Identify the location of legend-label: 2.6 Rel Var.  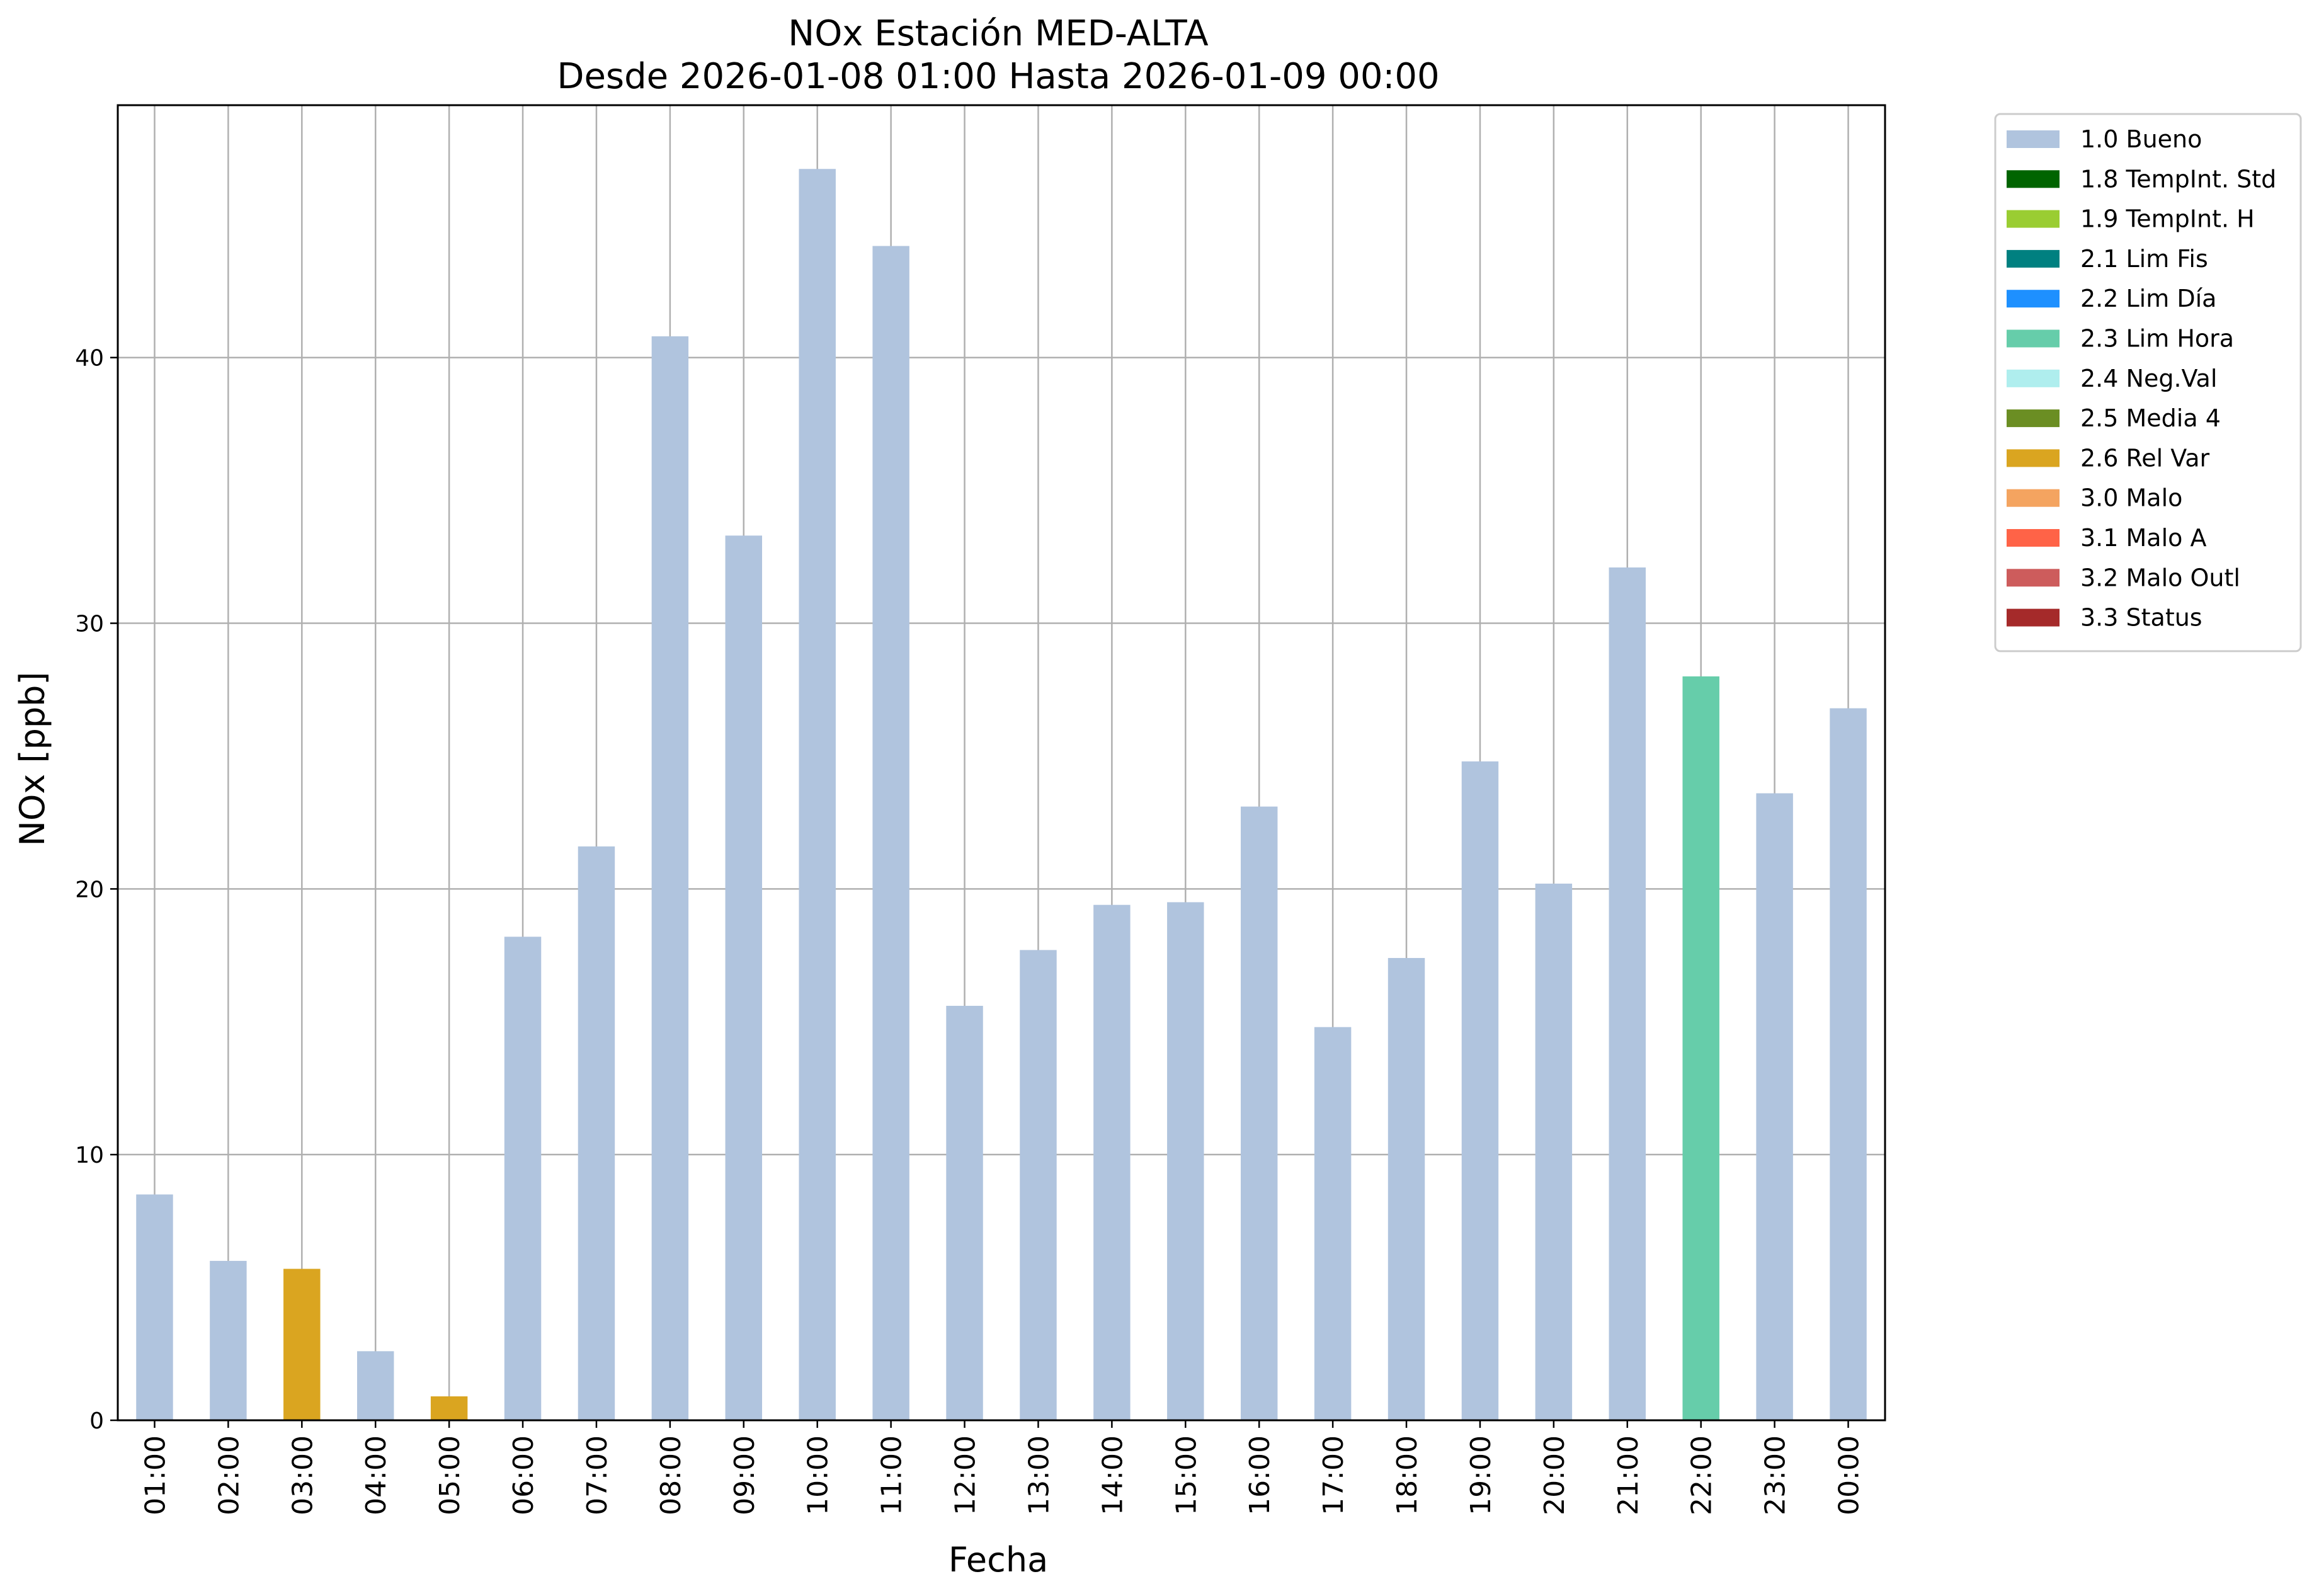
(2145, 458).